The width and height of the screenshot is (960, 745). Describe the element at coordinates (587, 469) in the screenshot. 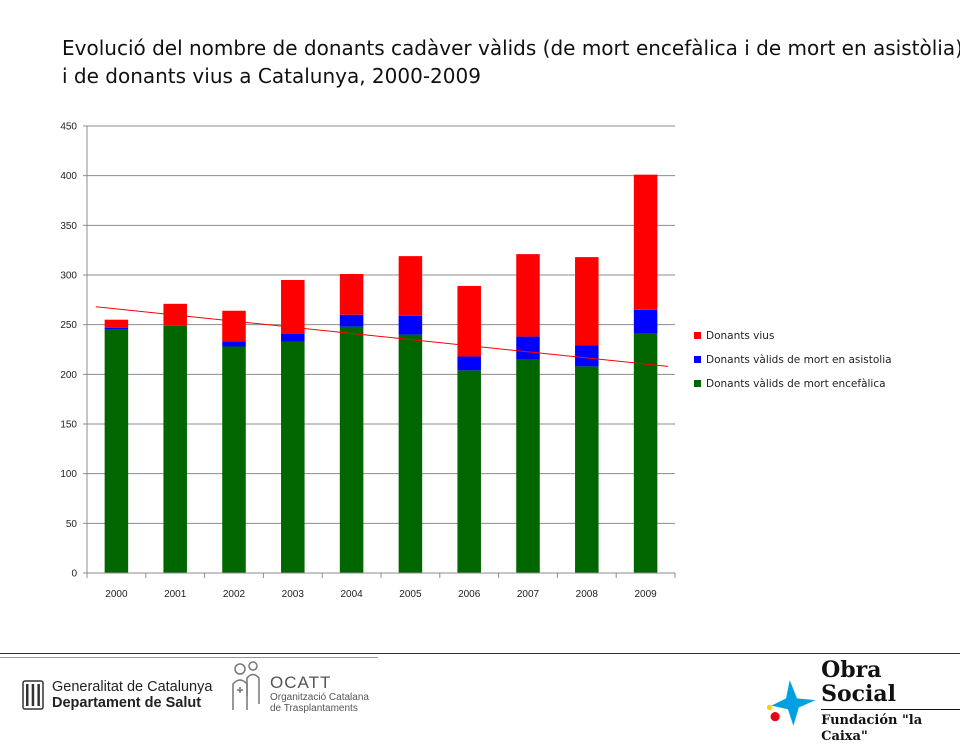

I see `bar-encefalica-2008` at that location.